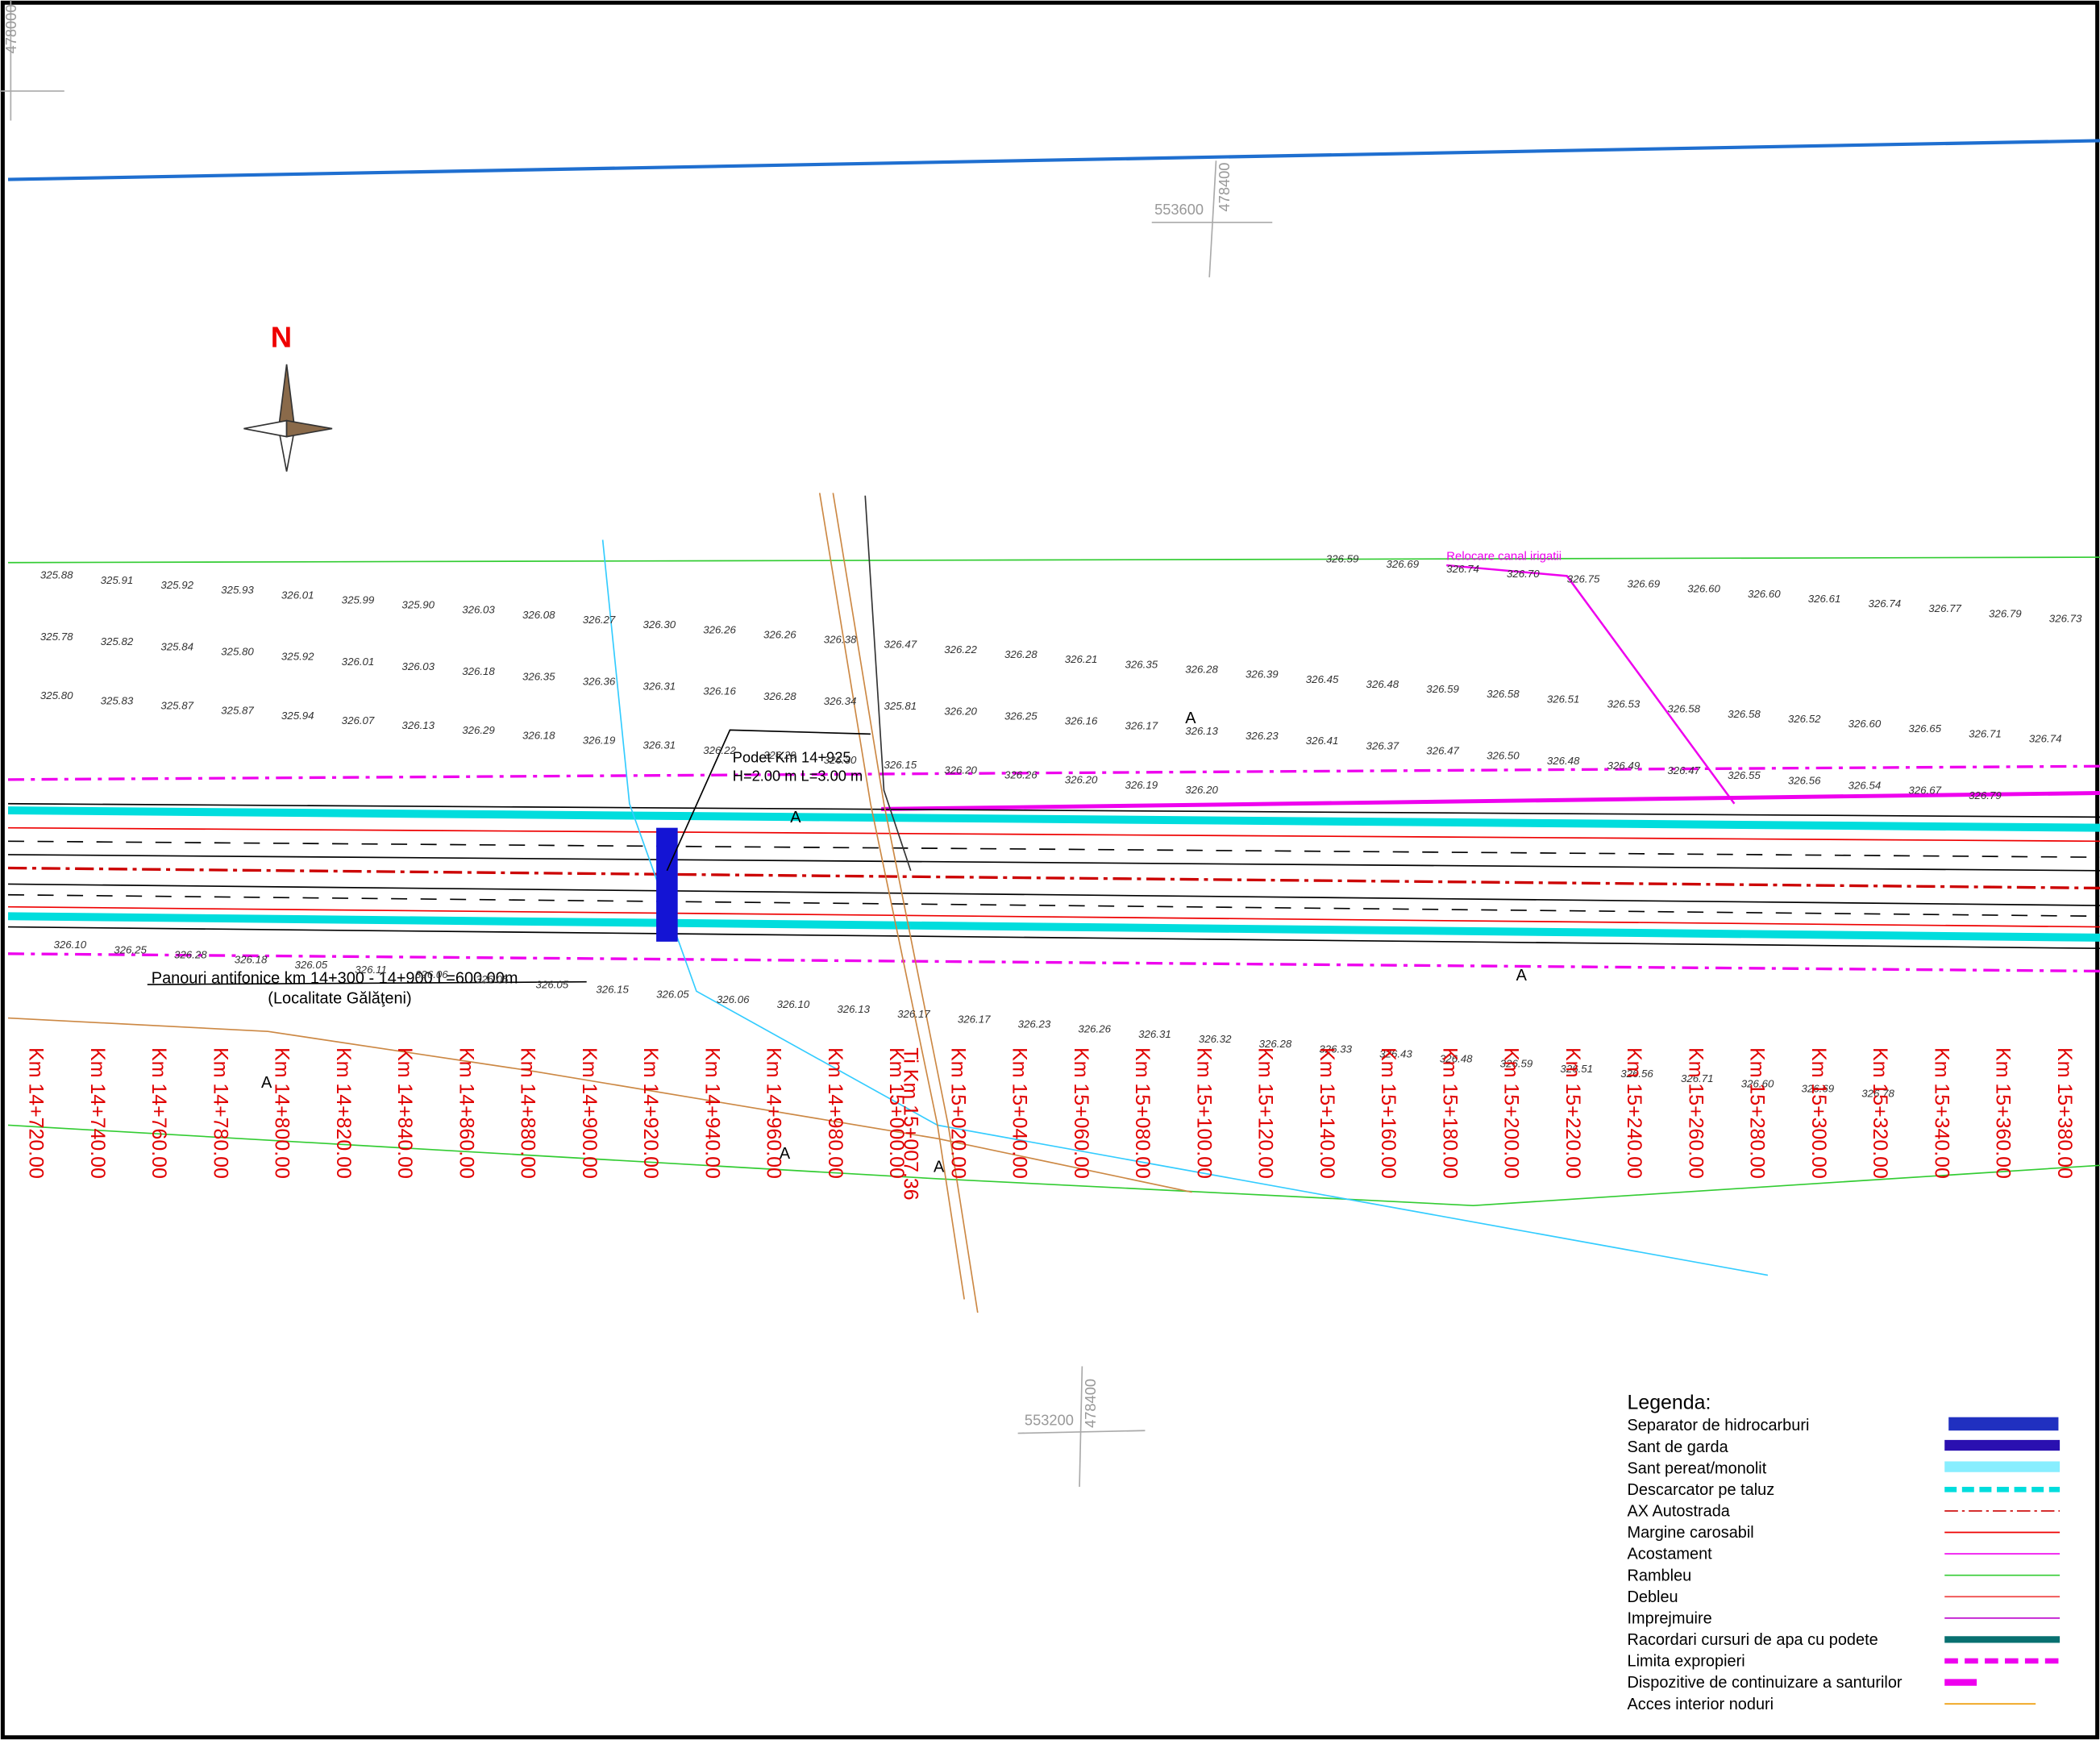  What do you see at coordinates (1623, 703) in the screenshot?
I see `spot-height: 326.53` at bounding box center [1623, 703].